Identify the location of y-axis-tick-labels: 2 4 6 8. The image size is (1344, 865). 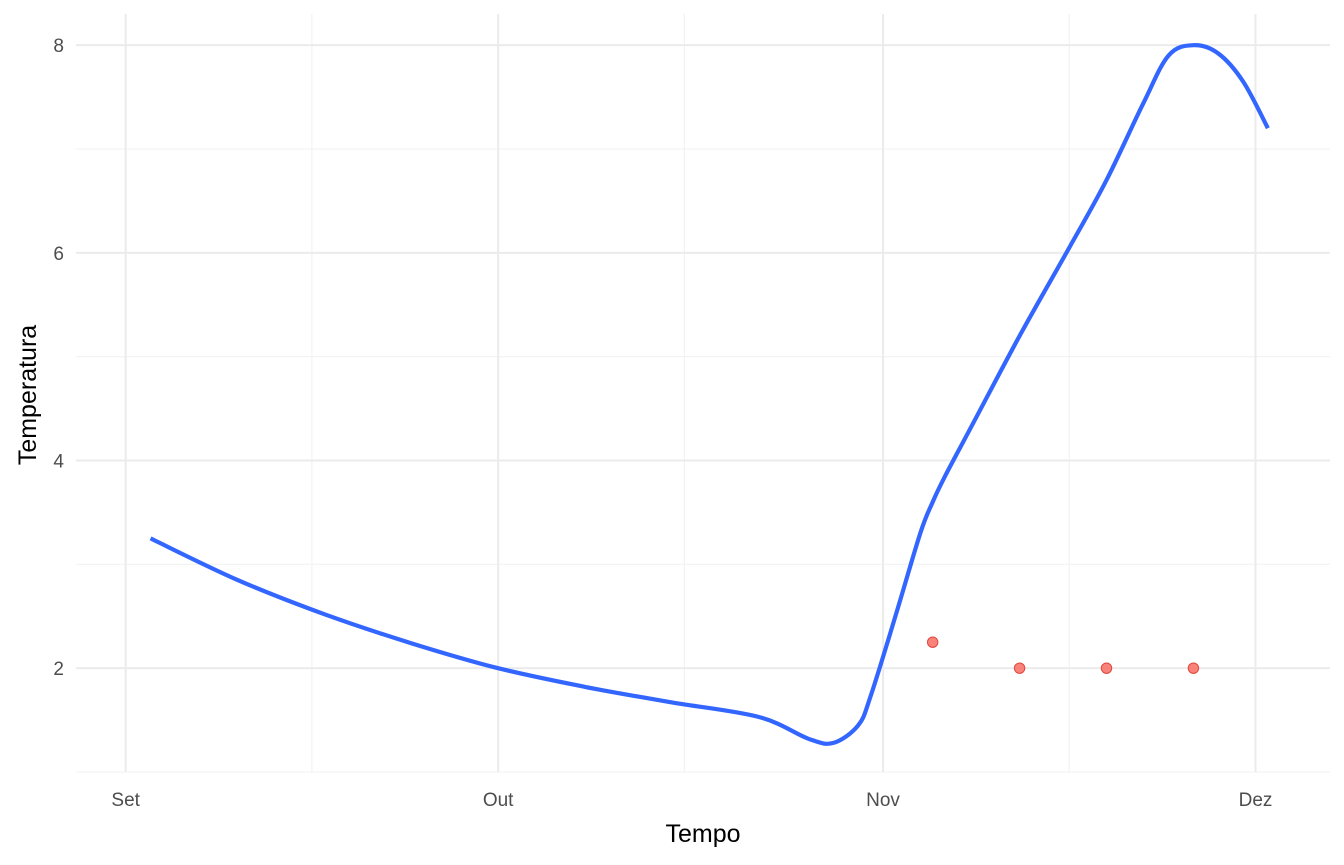
(58, 358).